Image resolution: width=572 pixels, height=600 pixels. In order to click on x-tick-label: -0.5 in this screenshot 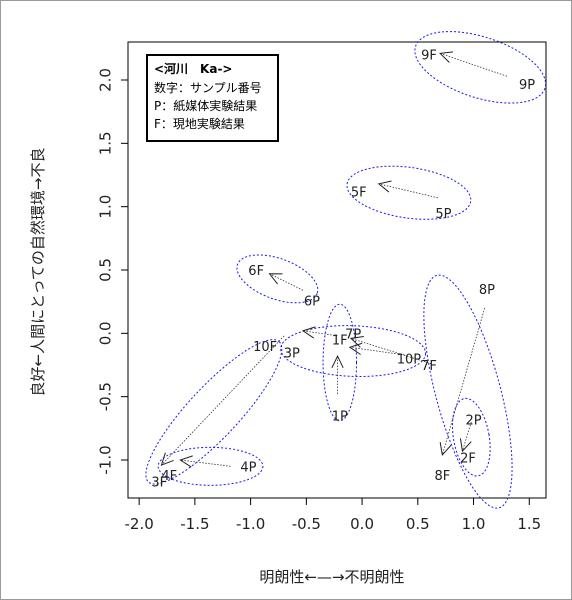, I will do `click(306, 524)`.